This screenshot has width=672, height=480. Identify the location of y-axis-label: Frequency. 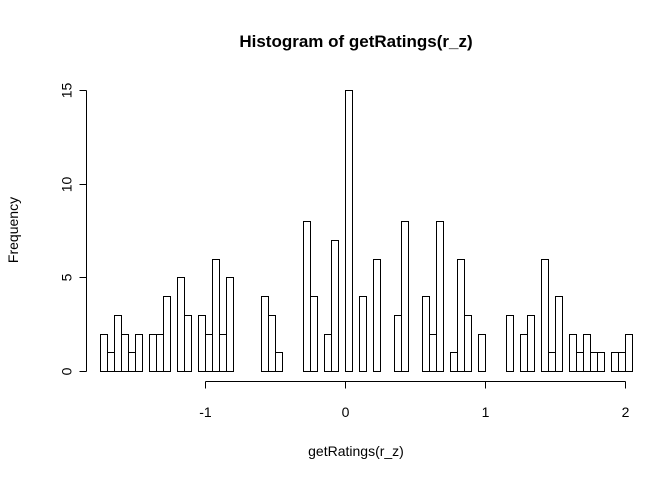
(13, 230).